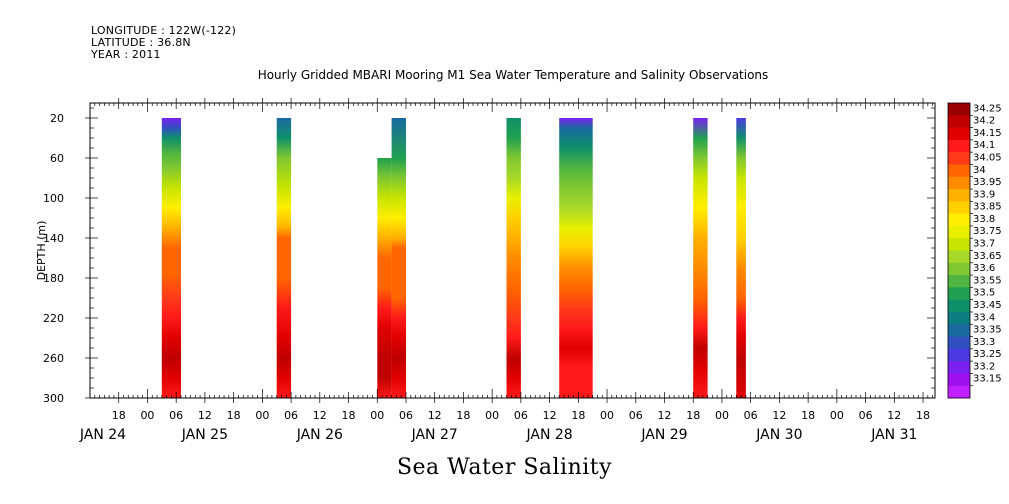 The height and width of the screenshot is (504, 1009). I want to click on y-tick-label: 180, so click(53, 278).